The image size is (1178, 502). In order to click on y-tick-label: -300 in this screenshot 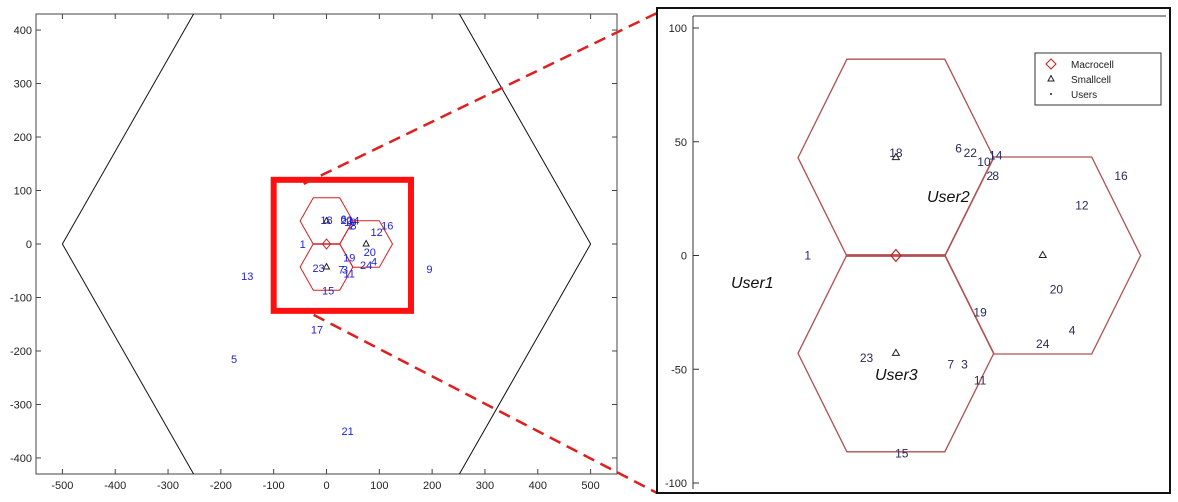, I will do `click(21, 405)`.